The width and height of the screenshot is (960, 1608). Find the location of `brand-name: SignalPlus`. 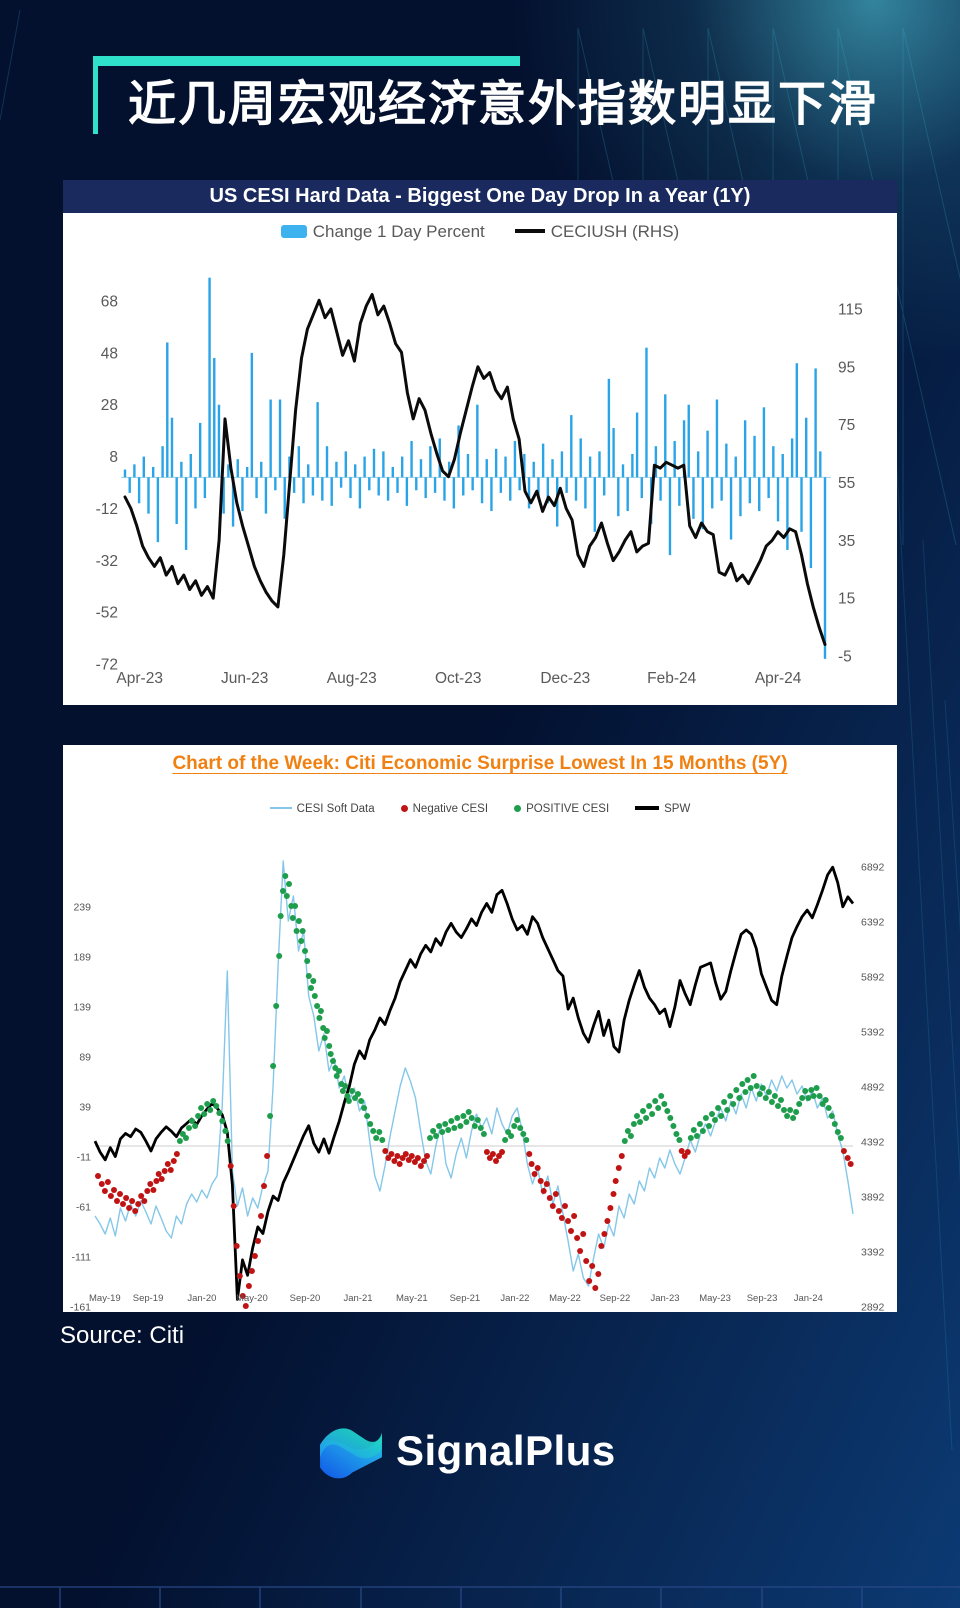

brand-name: SignalPlus is located at coordinates (506, 1450).